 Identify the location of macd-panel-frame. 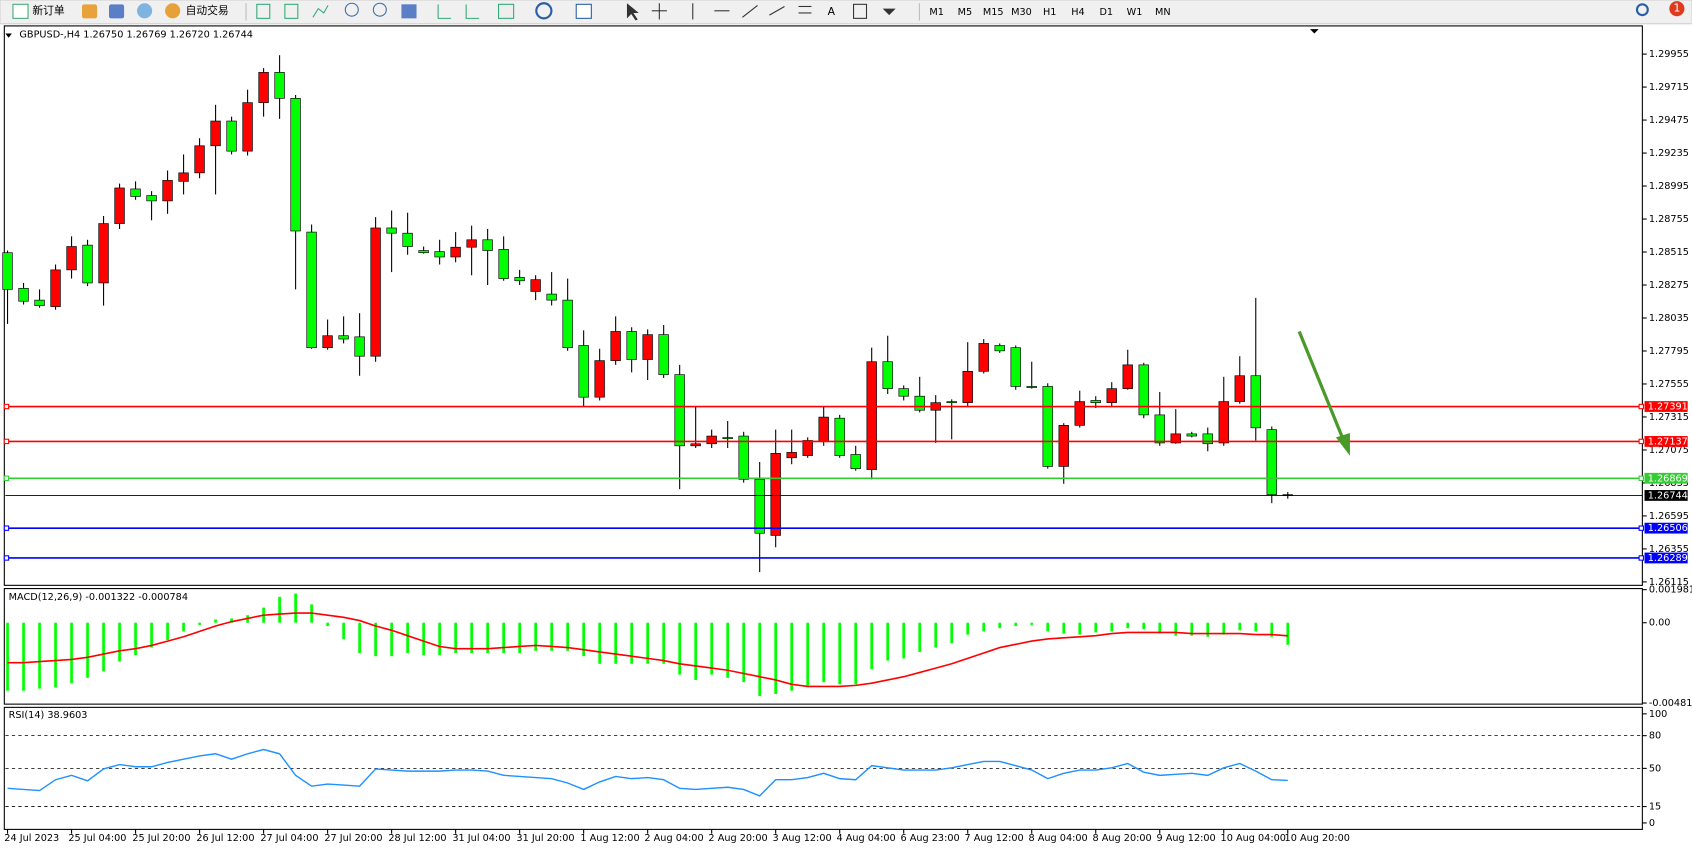
(823, 646).